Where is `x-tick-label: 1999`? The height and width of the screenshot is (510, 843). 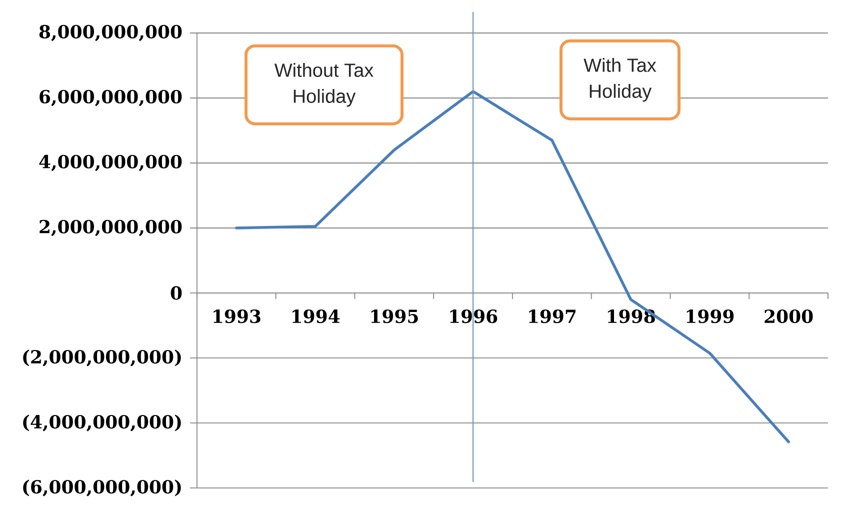 x-tick-label: 1999 is located at coordinates (710, 317).